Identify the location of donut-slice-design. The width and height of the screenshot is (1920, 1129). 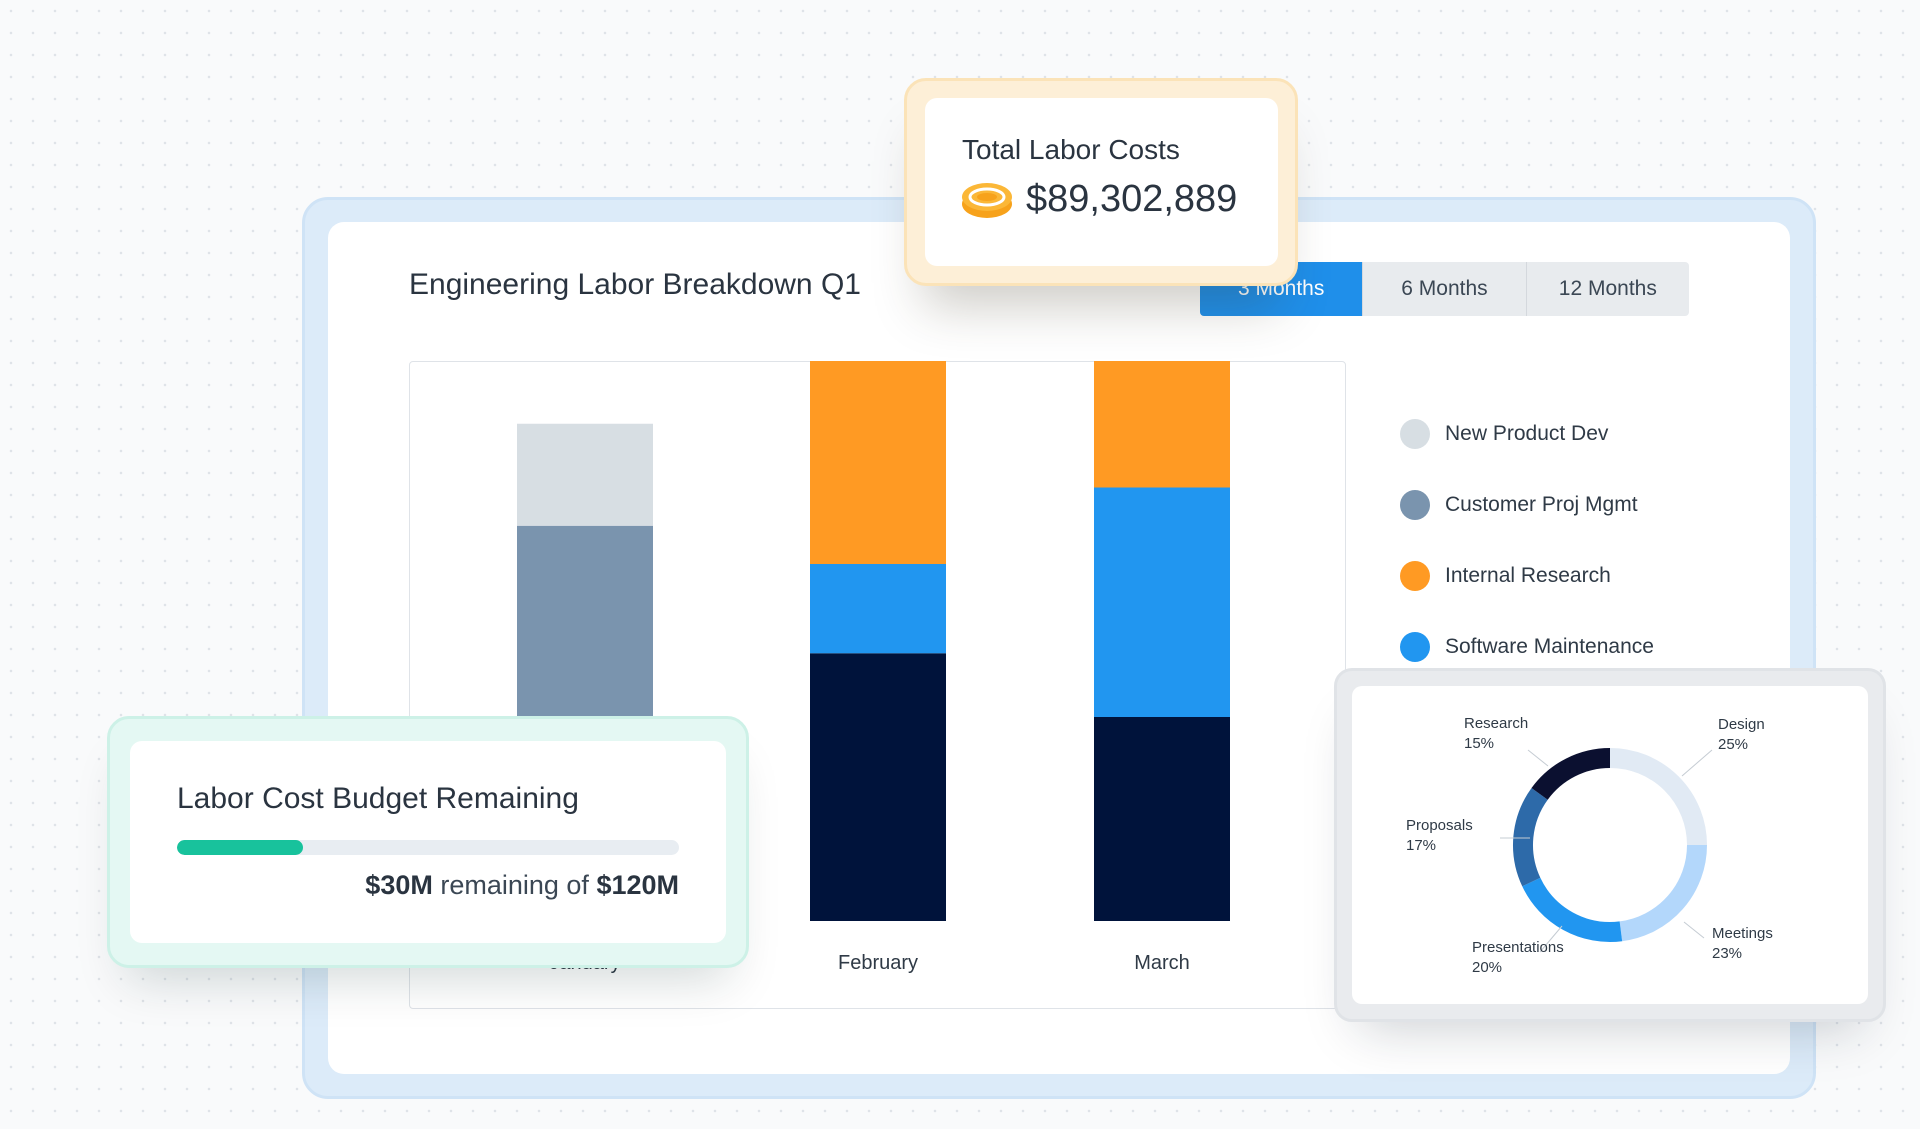
(1658, 797).